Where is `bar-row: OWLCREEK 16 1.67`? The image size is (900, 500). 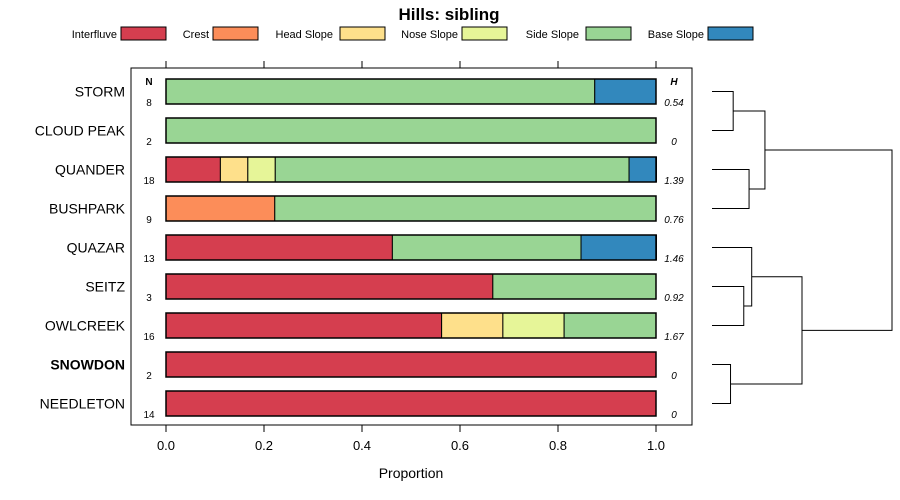
bar-row: OWLCREEK 16 1.67 is located at coordinates (364, 327).